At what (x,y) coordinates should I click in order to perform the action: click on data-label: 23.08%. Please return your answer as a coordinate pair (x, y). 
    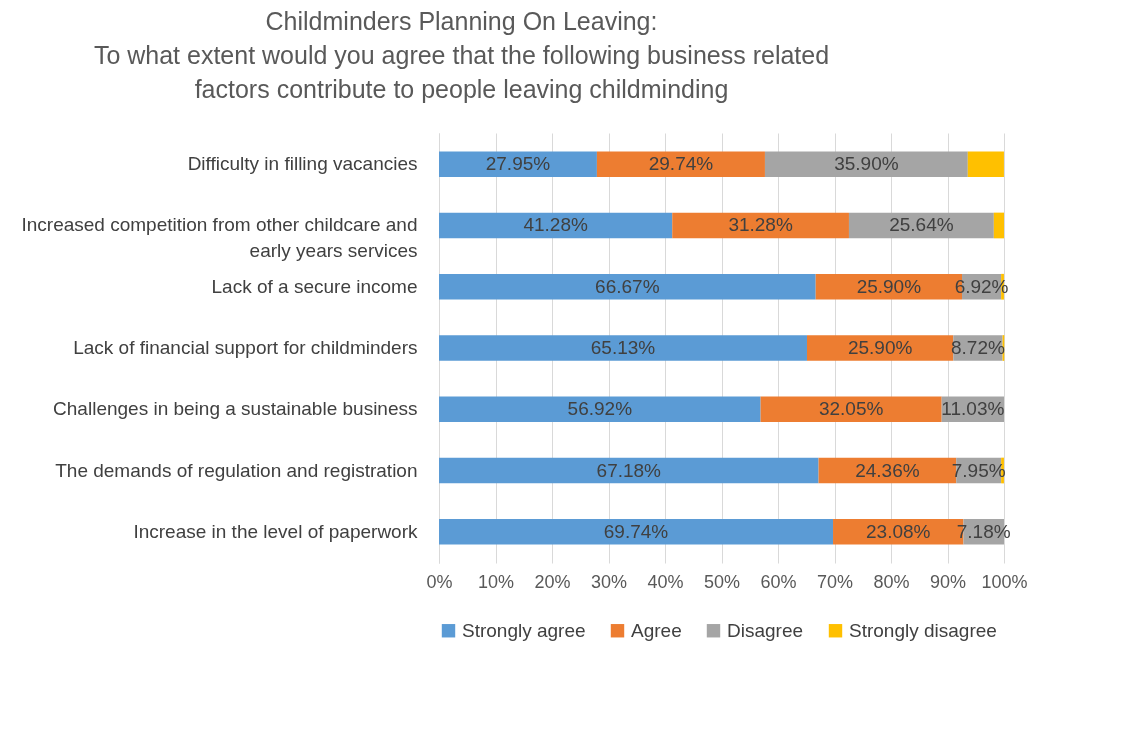
    Looking at the image, I should click on (898, 531).